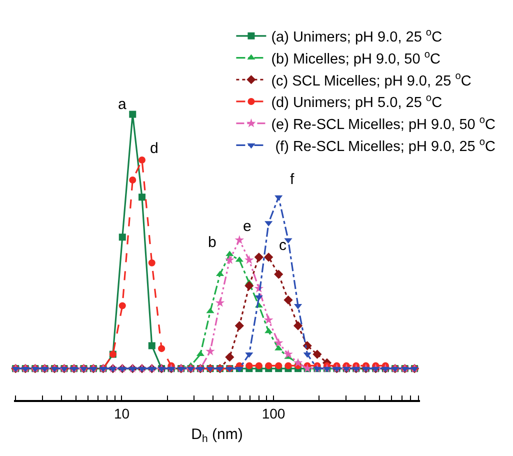 The image size is (513, 456). I want to click on x-tick-label: 100, so click(274, 414).